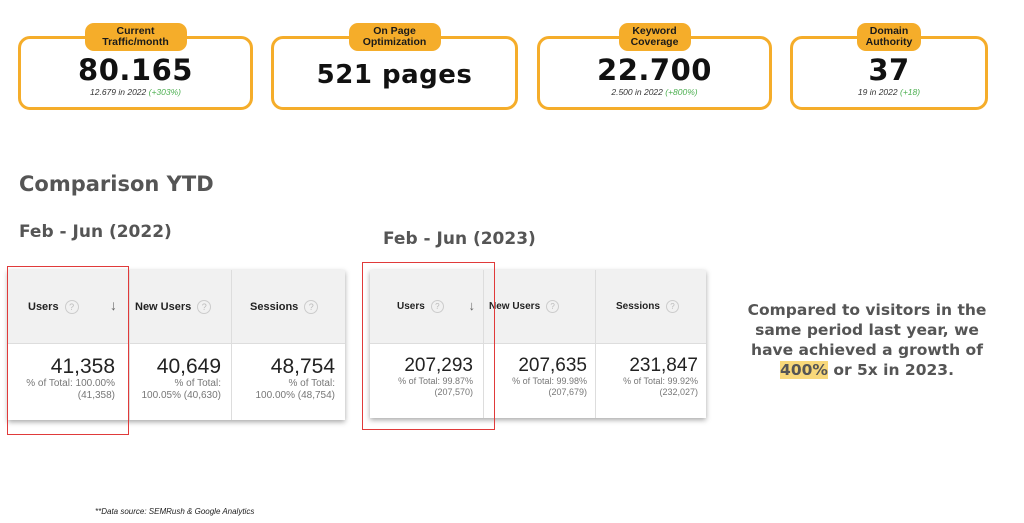 This screenshot has width=1024, height=523. Describe the element at coordinates (118, 92) in the screenshot. I see `kpi-previous: 12.679 in 2022` at that location.